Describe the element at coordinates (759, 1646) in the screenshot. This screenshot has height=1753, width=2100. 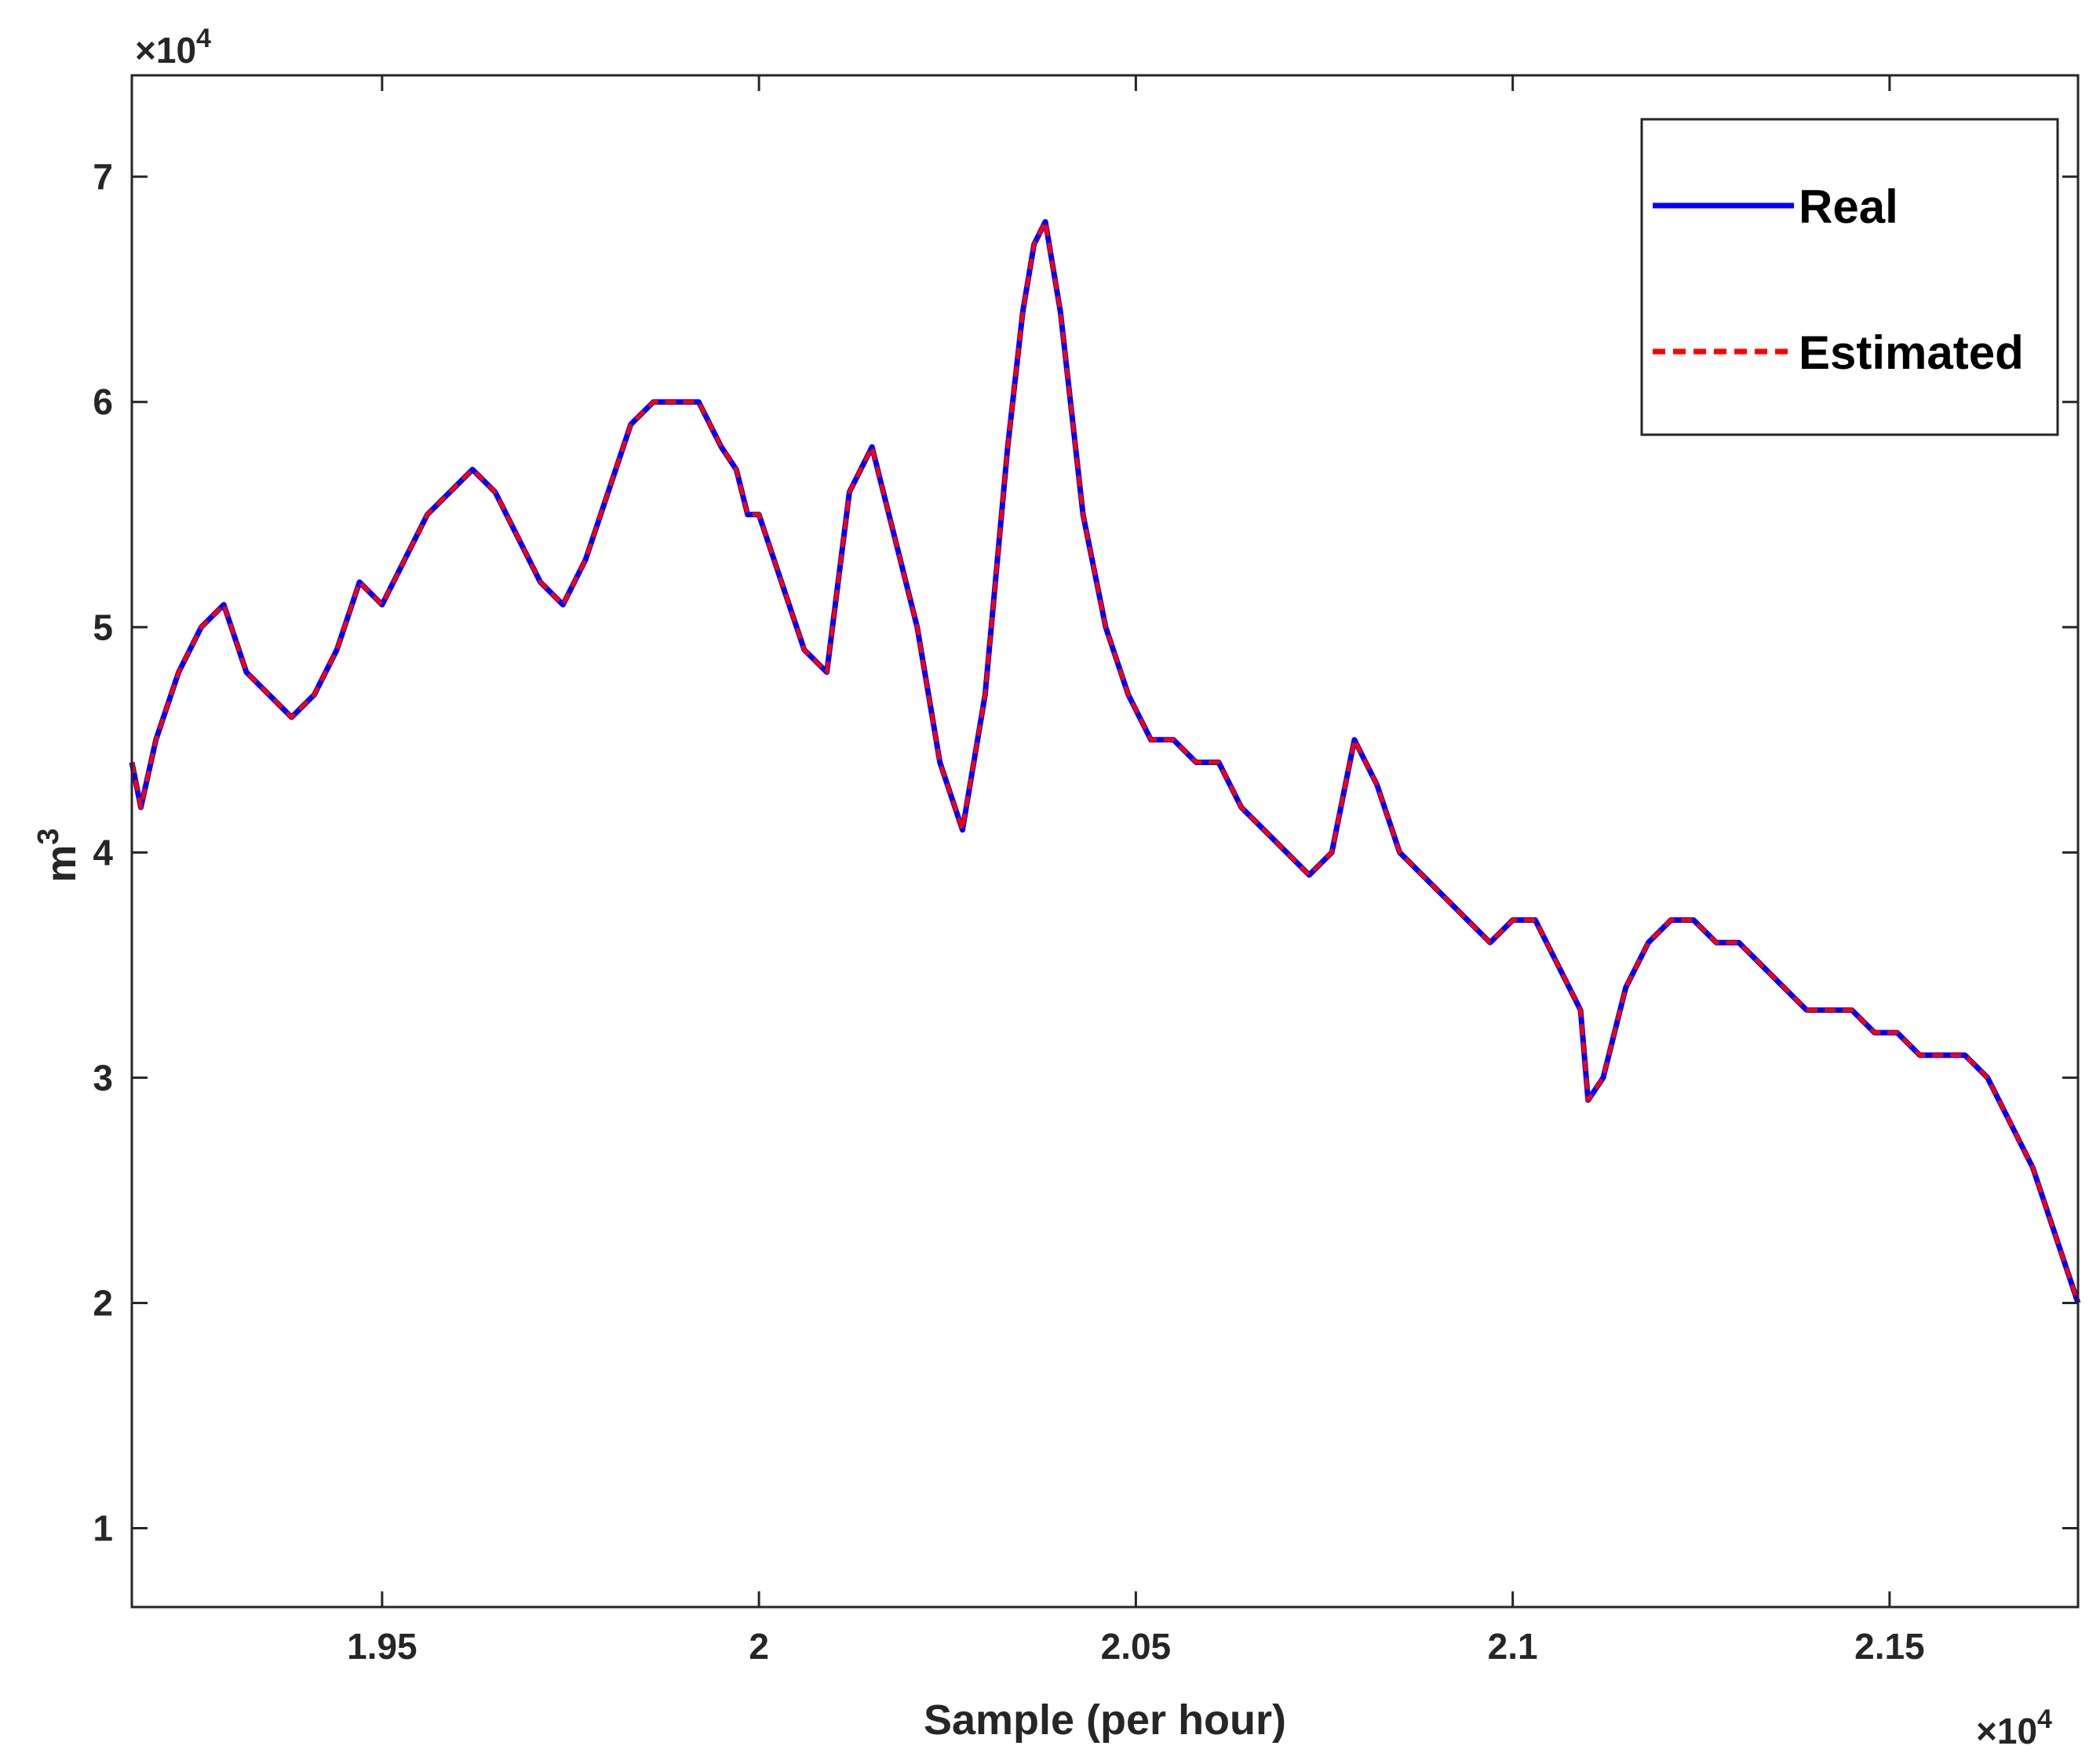
I see `x-tick-label: 2` at that location.